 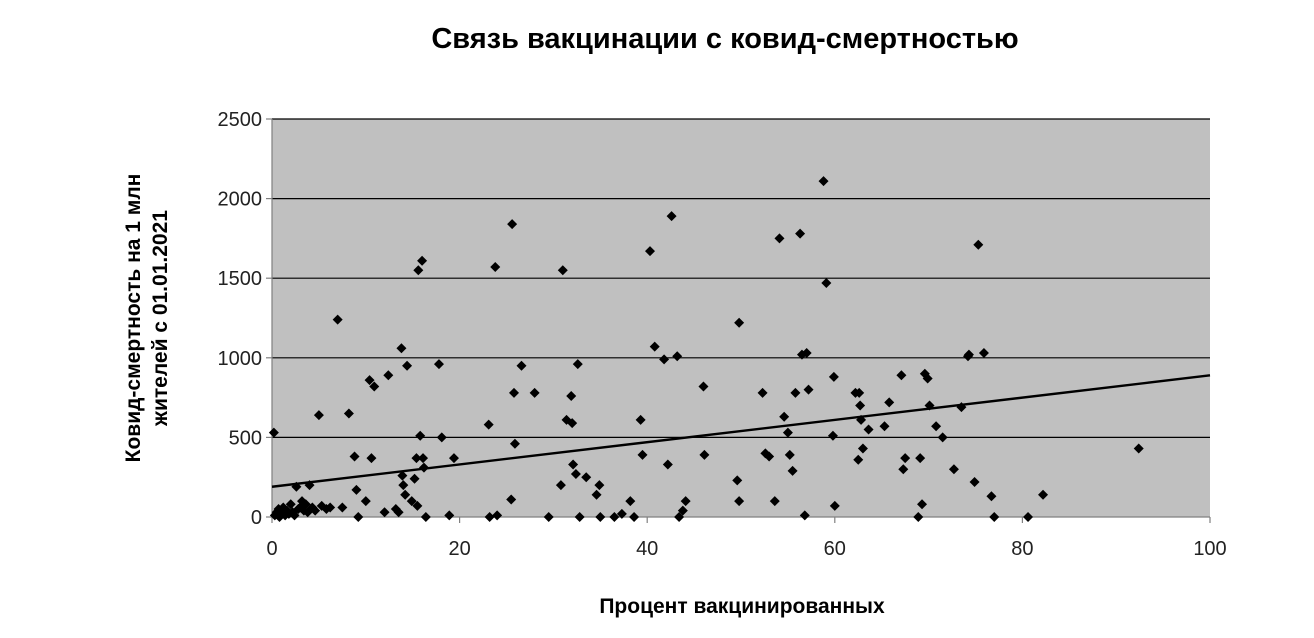 I want to click on y-axis-title-line-2: жителей с 01.01.2021, so click(x=160, y=318).